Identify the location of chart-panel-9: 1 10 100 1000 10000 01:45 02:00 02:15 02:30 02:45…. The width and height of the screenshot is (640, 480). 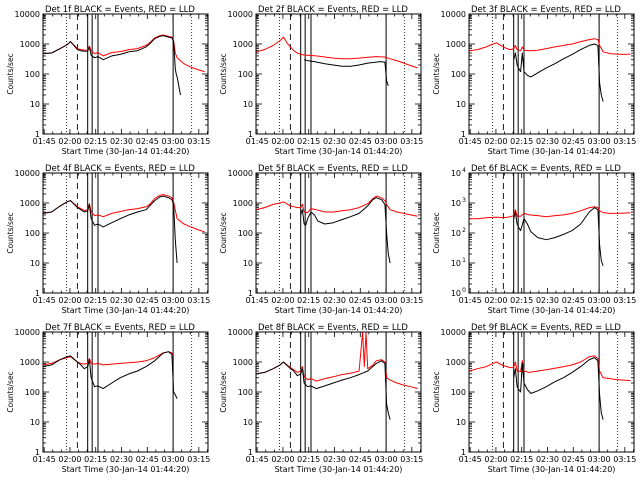
(534, 398).